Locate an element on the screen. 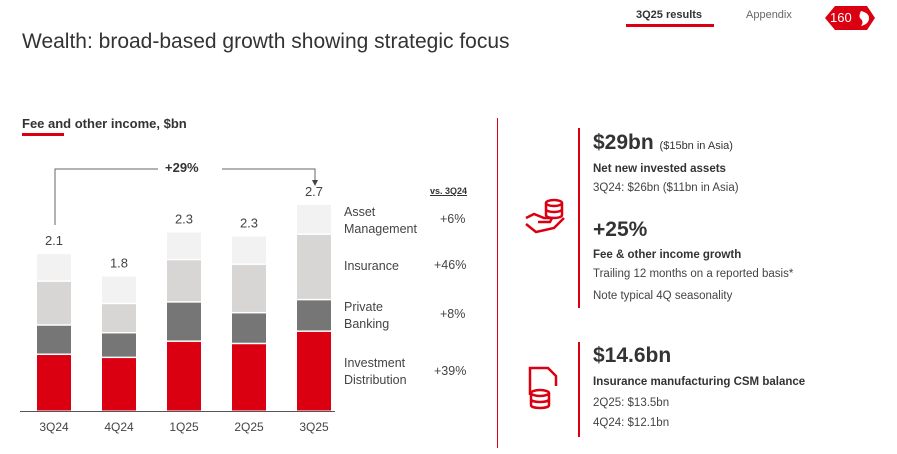 This screenshot has width=897, height=454. vs-header: vs. 3Q24 is located at coordinates (449, 191).